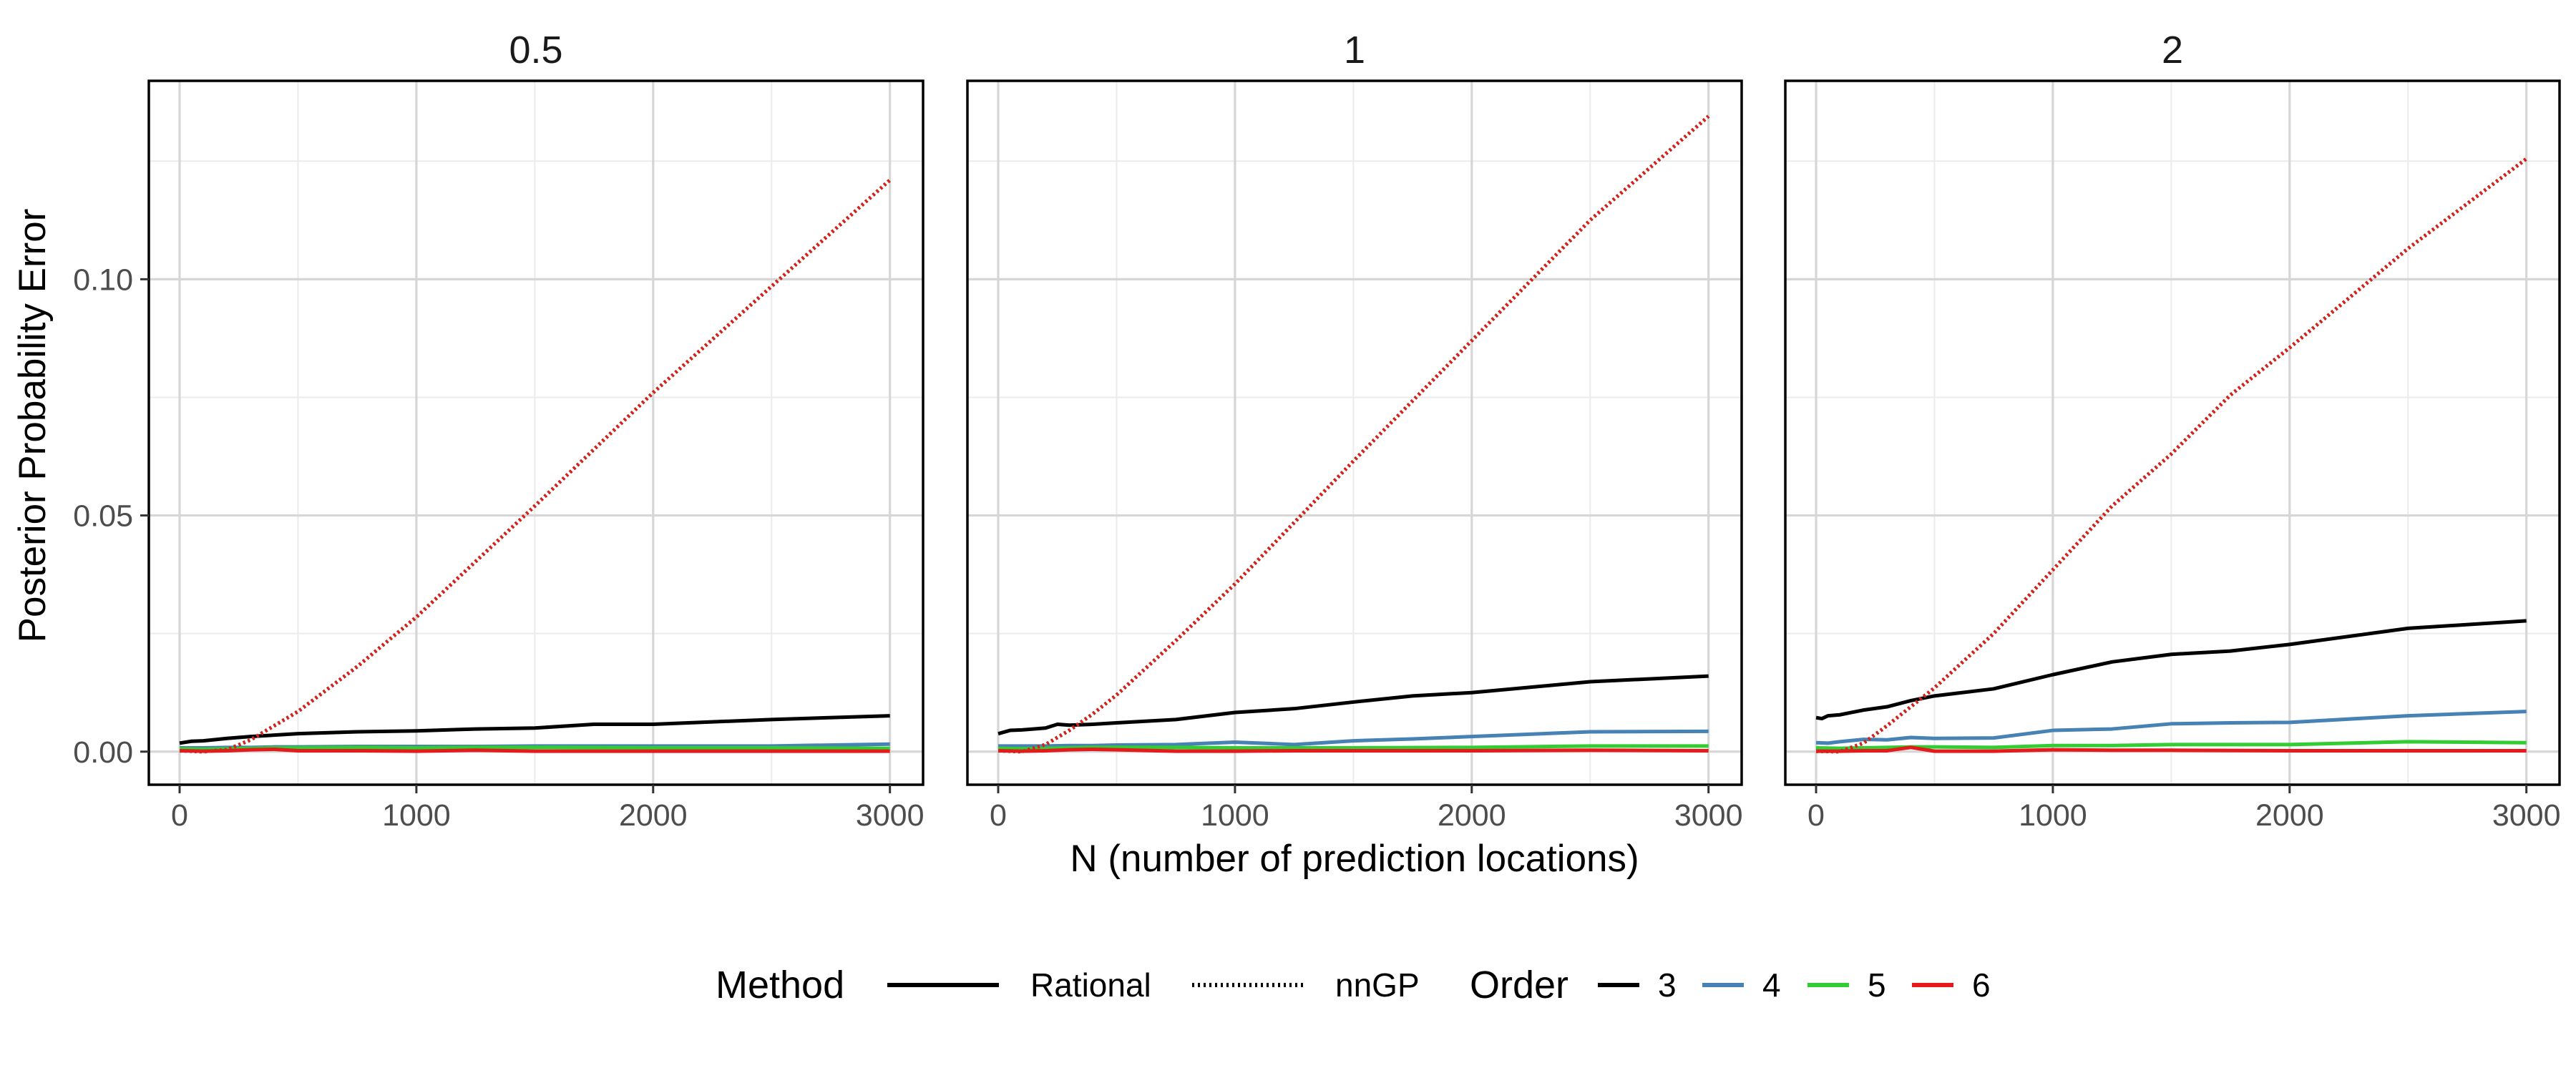 The width and height of the screenshot is (2576, 1073). What do you see at coordinates (1354, 51) in the screenshot?
I see `panel-title: 1` at bounding box center [1354, 51].